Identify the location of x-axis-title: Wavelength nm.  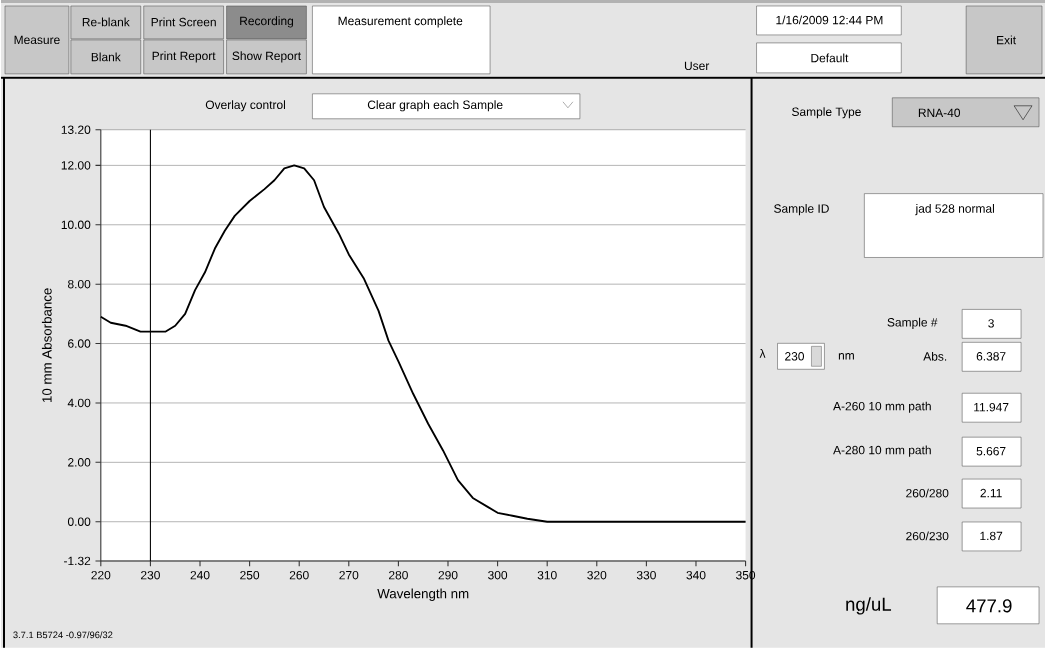
(423, 595).